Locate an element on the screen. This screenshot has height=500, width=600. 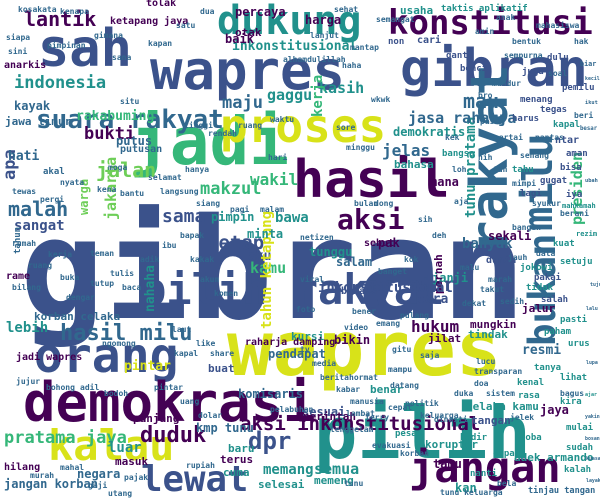
word-netizen: netizen is located at coordinates (317, 237).